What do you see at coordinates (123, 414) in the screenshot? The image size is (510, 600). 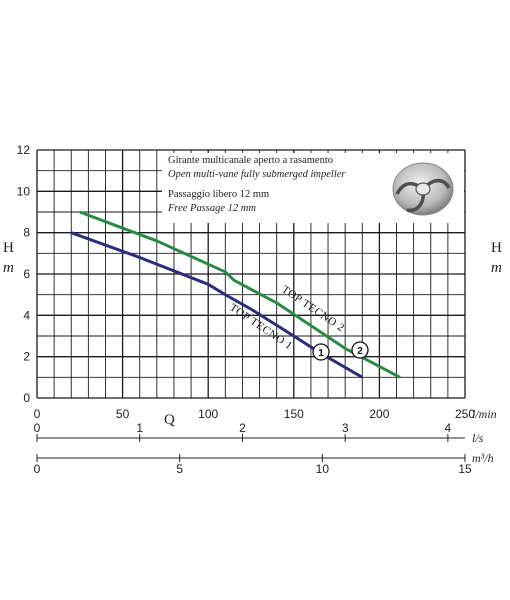 I see `x-tick-label-lmin: 50` at bounding box center [123, 414].